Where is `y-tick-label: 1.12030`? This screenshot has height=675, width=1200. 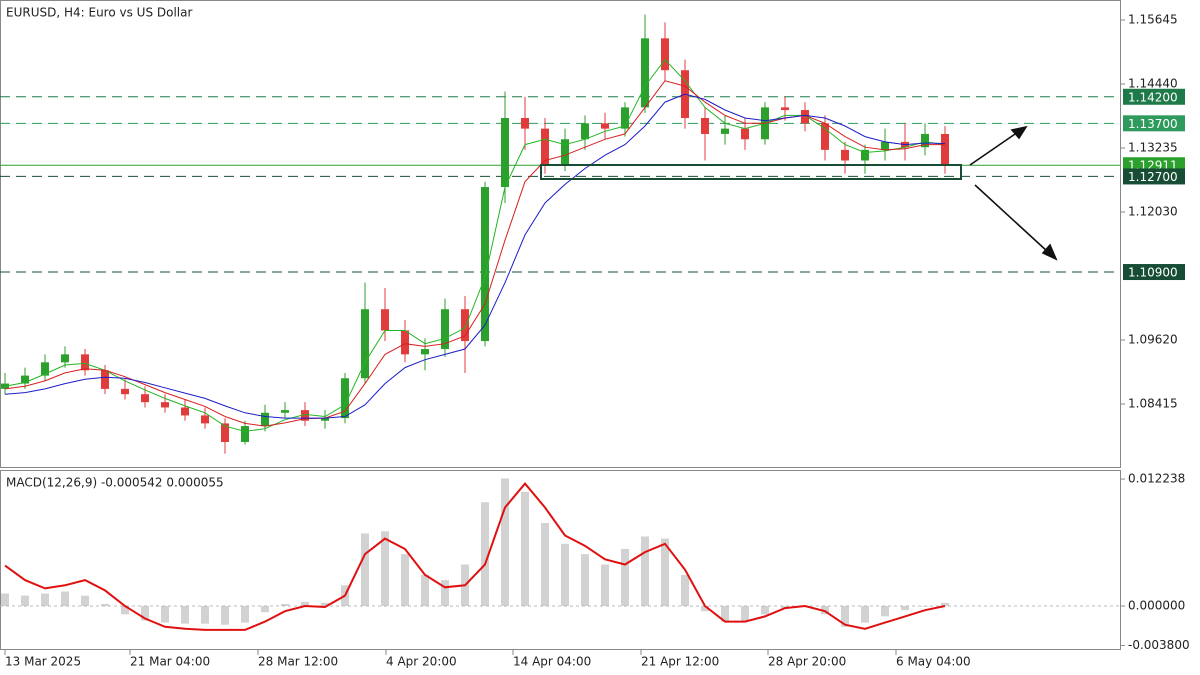
y-tick-label: 1.12030 is located at coordinates (1153, 212).